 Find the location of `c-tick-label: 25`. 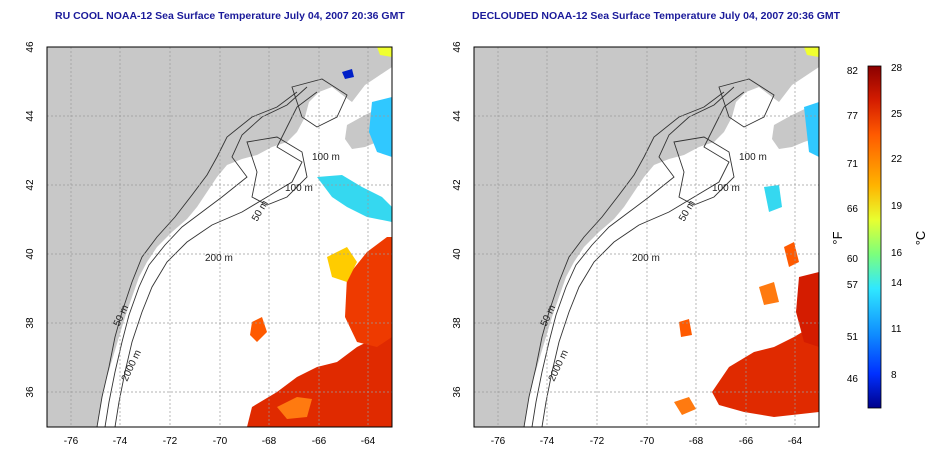

c-tick-label: 25 is located at coordinates (897, 114).